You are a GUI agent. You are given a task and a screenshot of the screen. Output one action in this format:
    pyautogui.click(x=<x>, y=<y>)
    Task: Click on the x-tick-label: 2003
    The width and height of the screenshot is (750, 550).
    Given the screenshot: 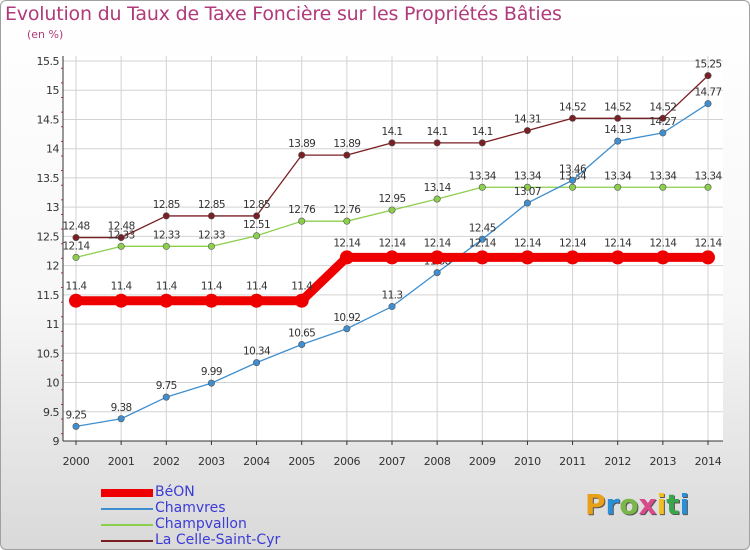 What is the action you would take?
    pyautogui.click(x=211, y=461)
    